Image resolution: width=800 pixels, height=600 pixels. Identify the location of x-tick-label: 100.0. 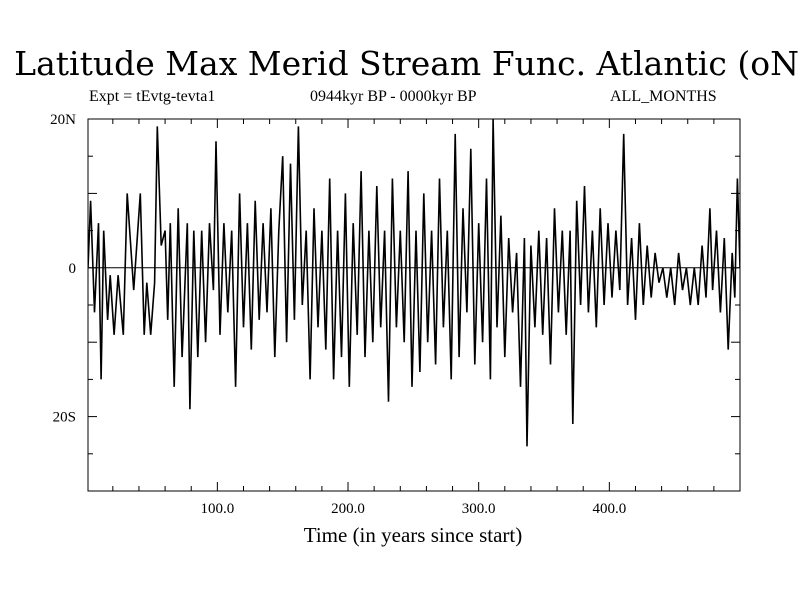
(217, 509).